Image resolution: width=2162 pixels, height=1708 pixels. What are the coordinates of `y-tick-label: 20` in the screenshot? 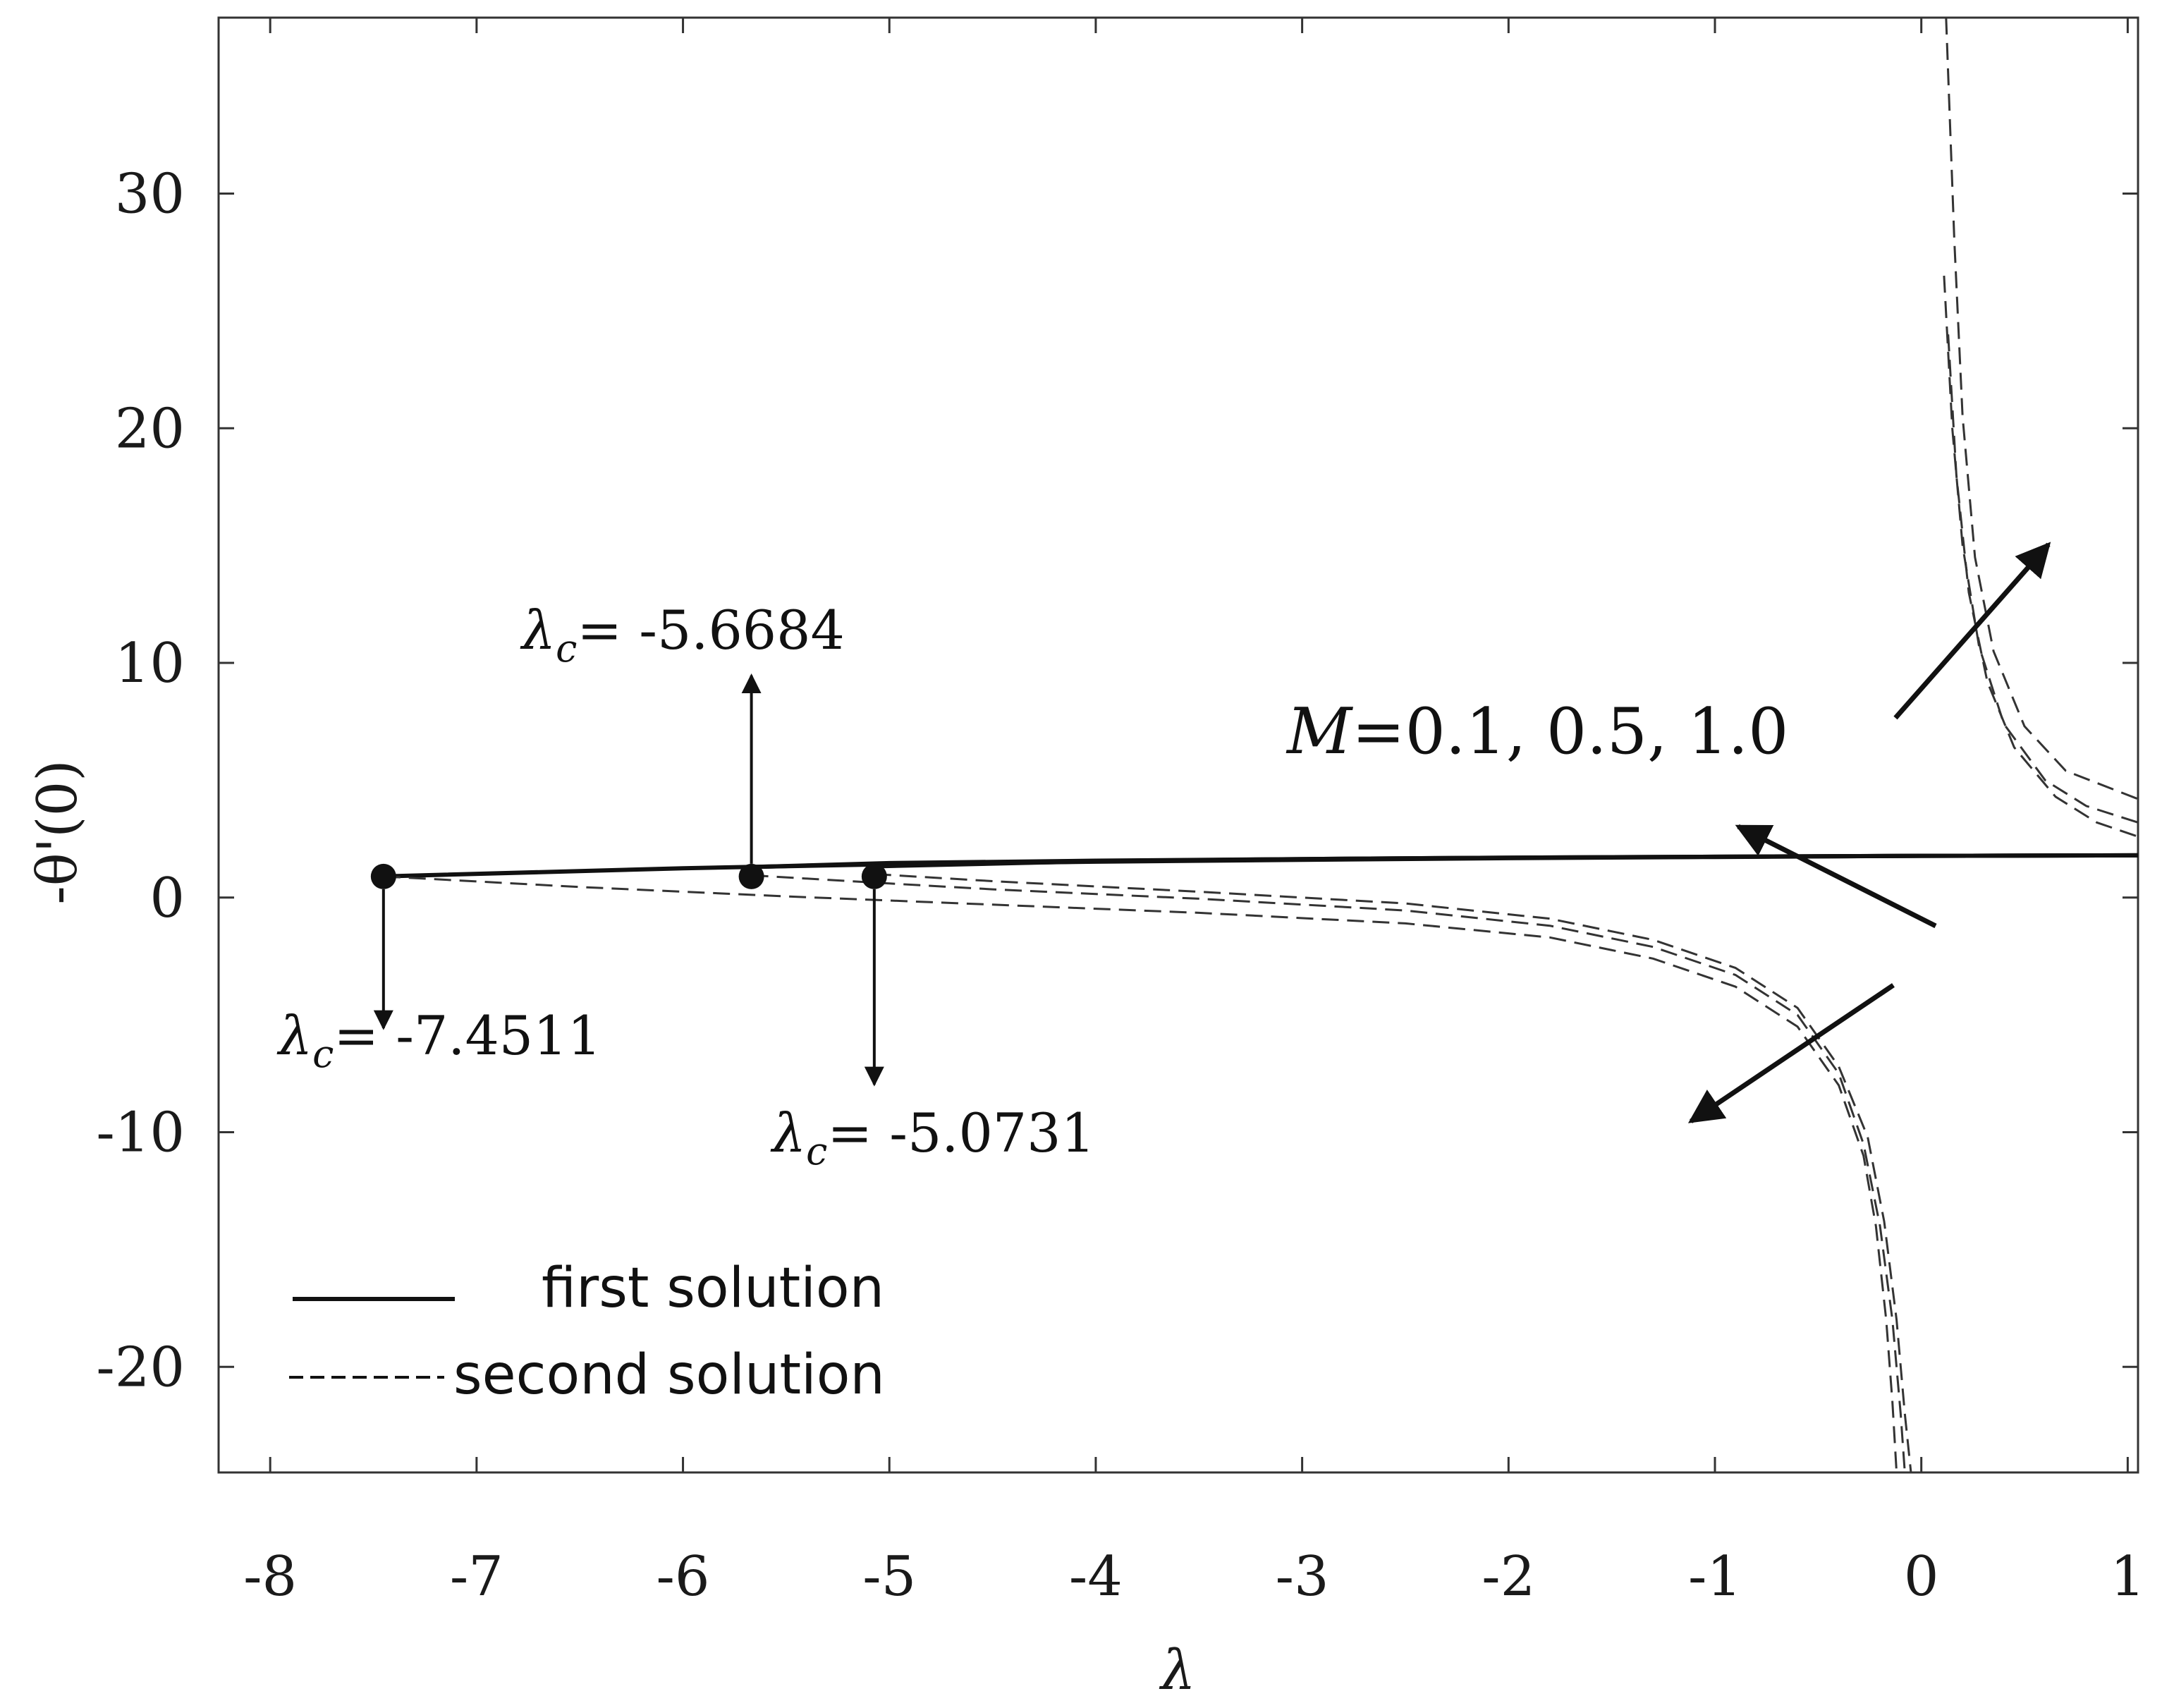 It's located at (150, 428).